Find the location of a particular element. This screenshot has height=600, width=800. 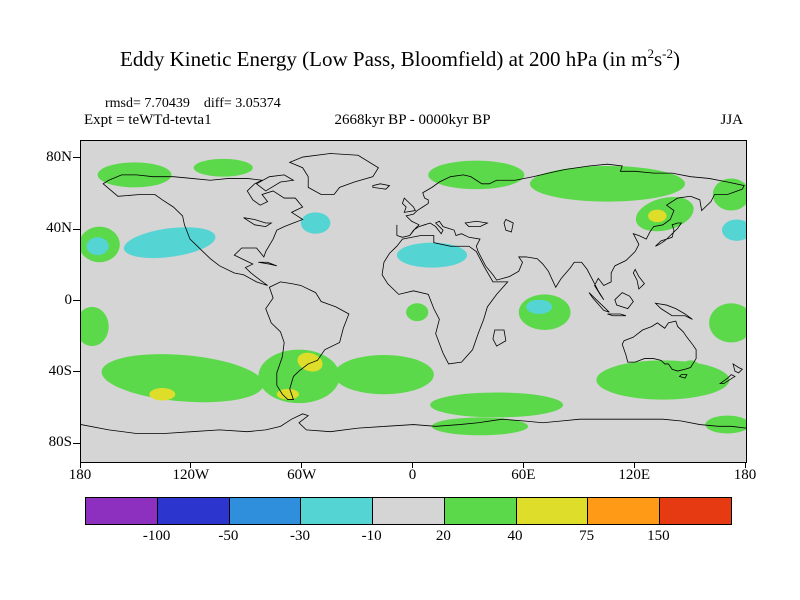

title-superscript-1: 2 is located at coordinates (650, 53).